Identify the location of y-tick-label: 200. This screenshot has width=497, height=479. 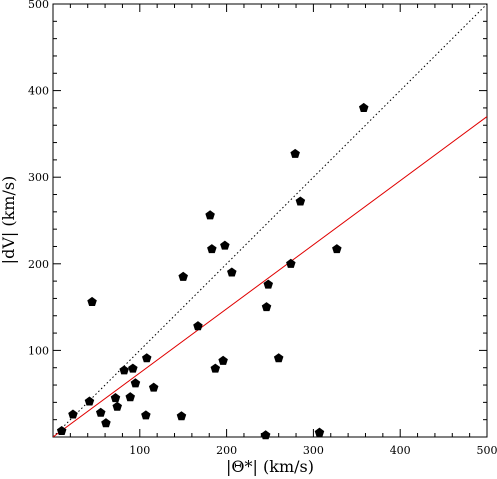
(38, 264).